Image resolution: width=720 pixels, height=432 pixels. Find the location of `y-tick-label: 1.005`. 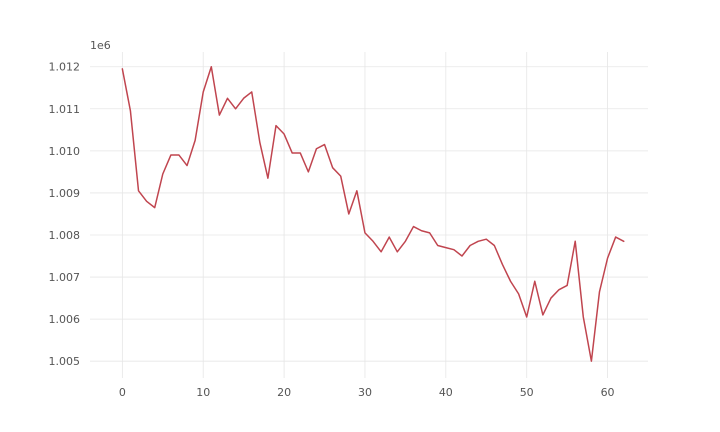

y-tick-label: 1.005 is located at coordinates (65, 361).